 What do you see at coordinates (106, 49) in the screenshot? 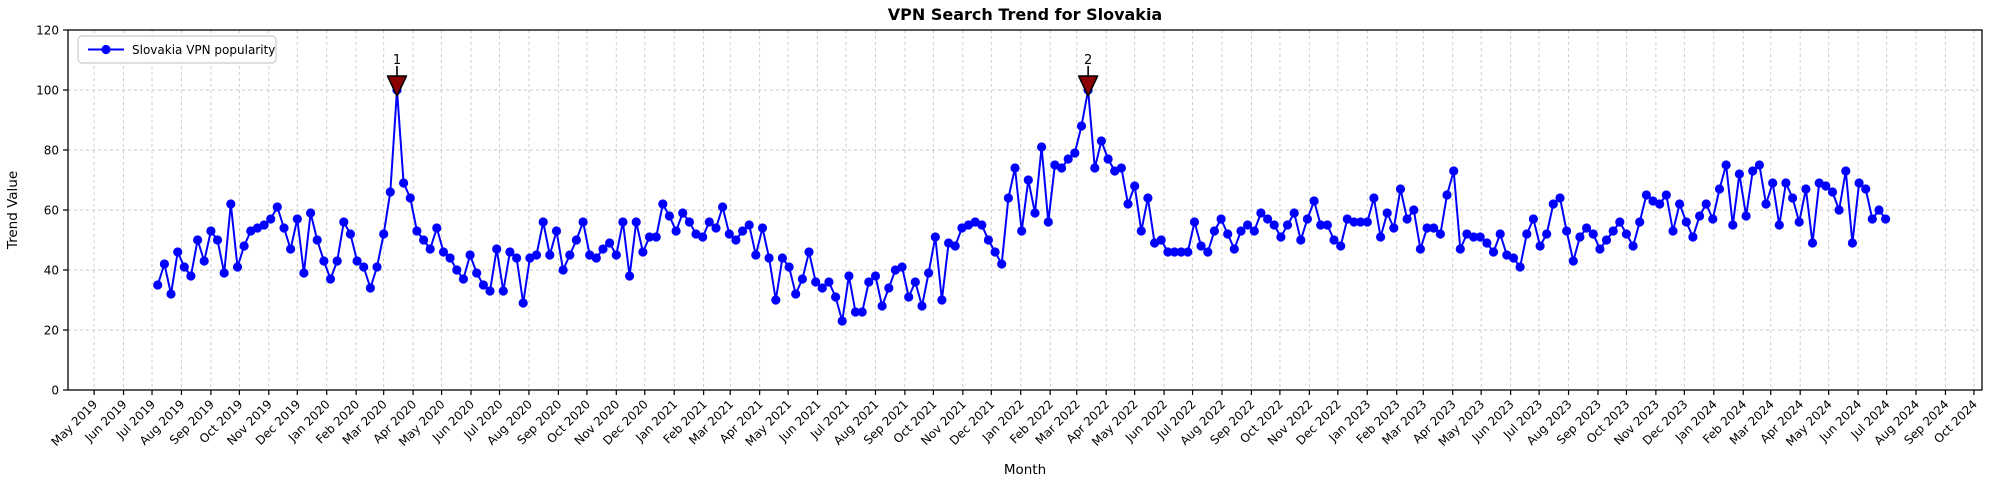
I see `legend-marker-sample` at bounding box center [106, 49].